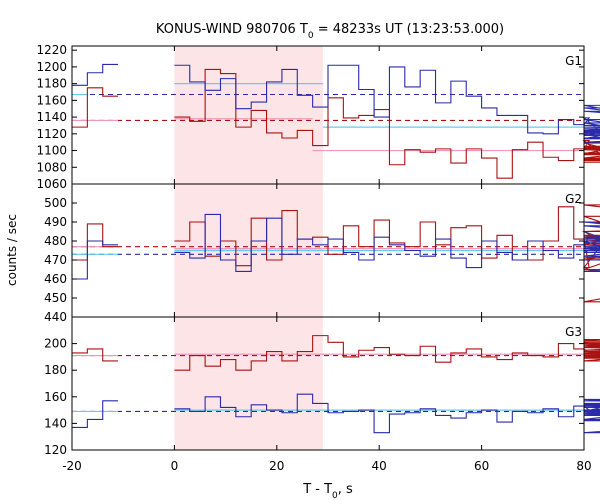 This screenshot has width=600, height=500. What do you see at coordinates (95, 242) in the screenshot?
I see `panel-g2-hard-pre-trigger-line` at bounding box center [95, 242].